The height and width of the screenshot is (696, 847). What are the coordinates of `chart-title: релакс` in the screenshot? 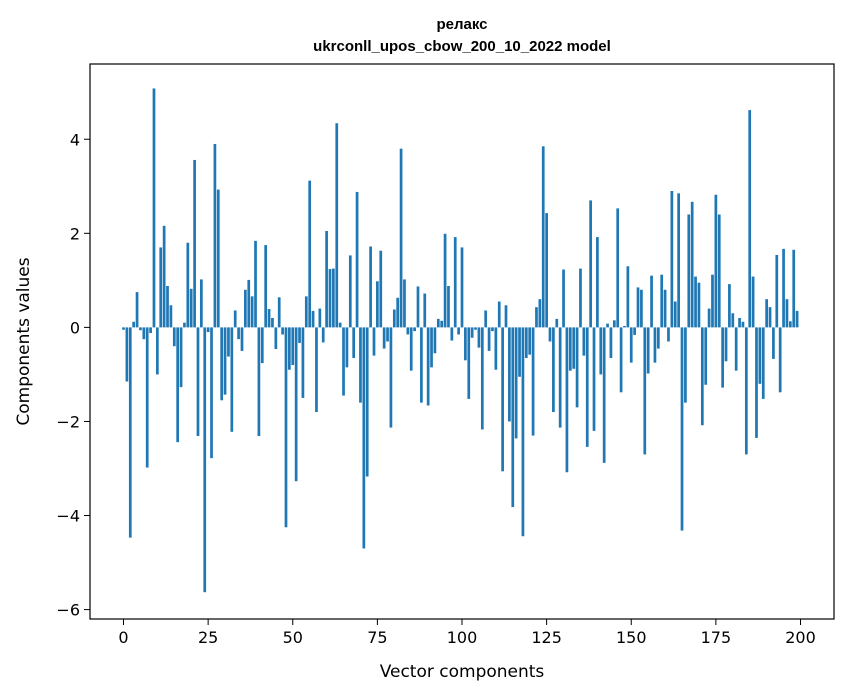 It's located at (461, 24).